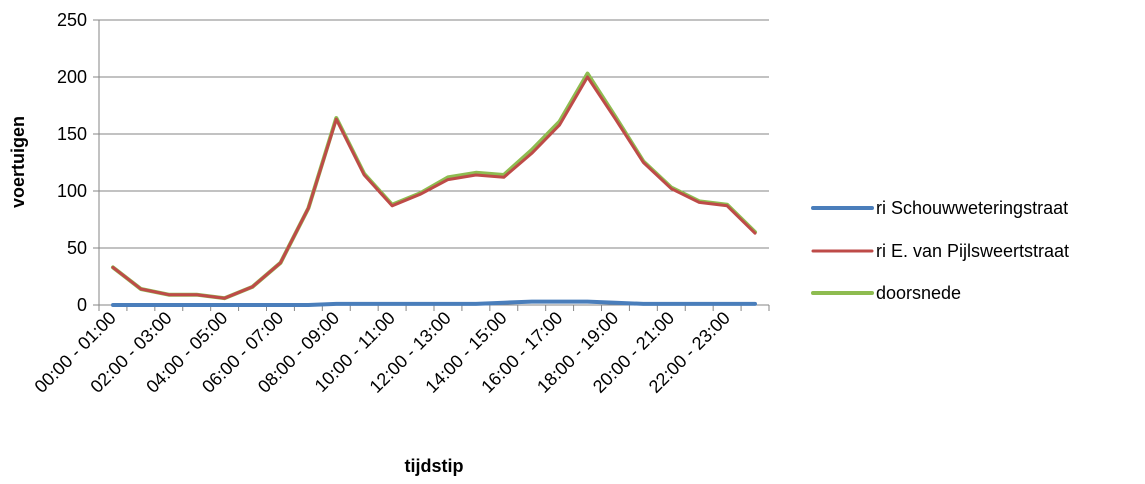  I want to click on y-tick-label: 200, so click(72, 77).